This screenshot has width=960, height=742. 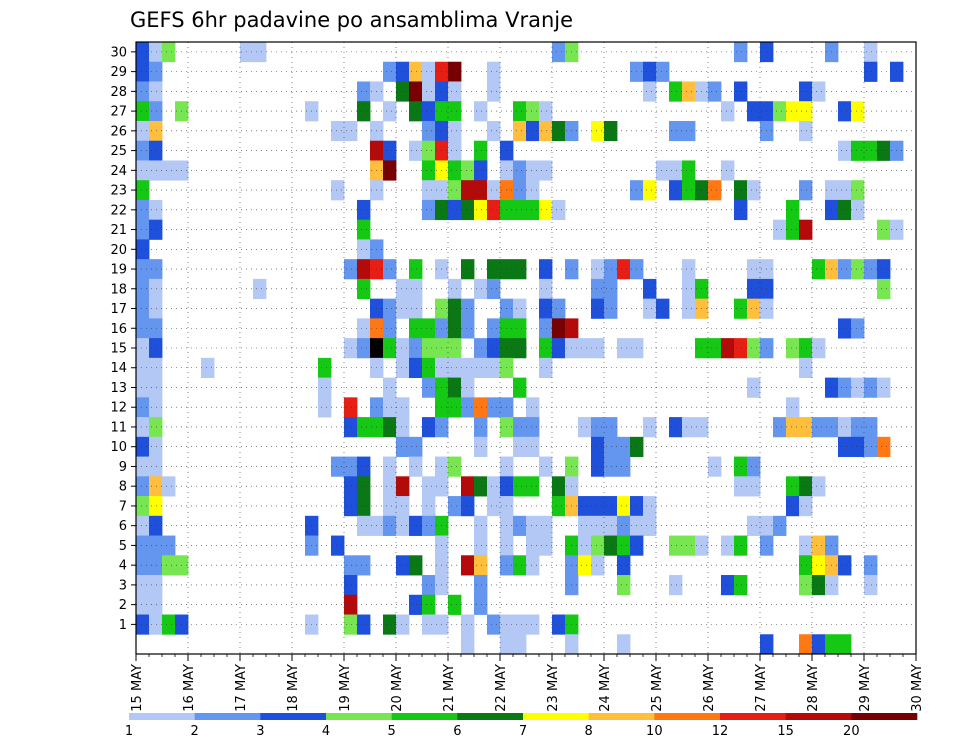 What do you see at coordinates (761, 688) in the screenshot?
I see `x-tick-label: 27 MAY` at bounding box center [761, 688].